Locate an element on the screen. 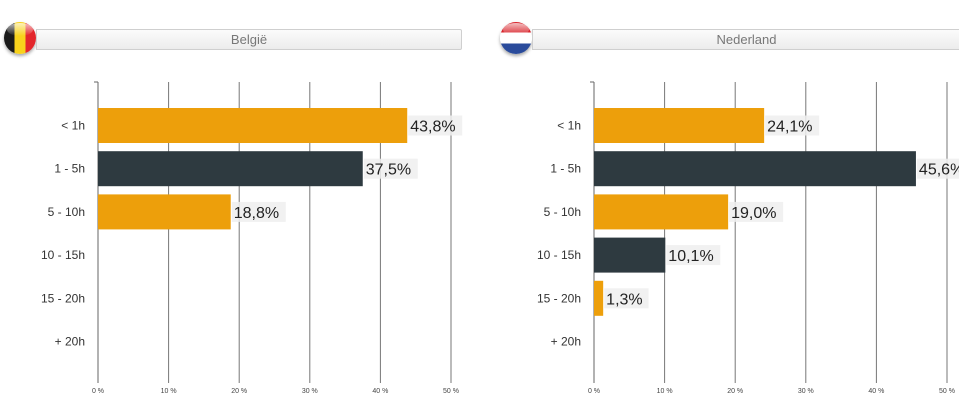 This screenshot has width=959, height=409. data-label: 19,0% is located at coordinates (753, 213).